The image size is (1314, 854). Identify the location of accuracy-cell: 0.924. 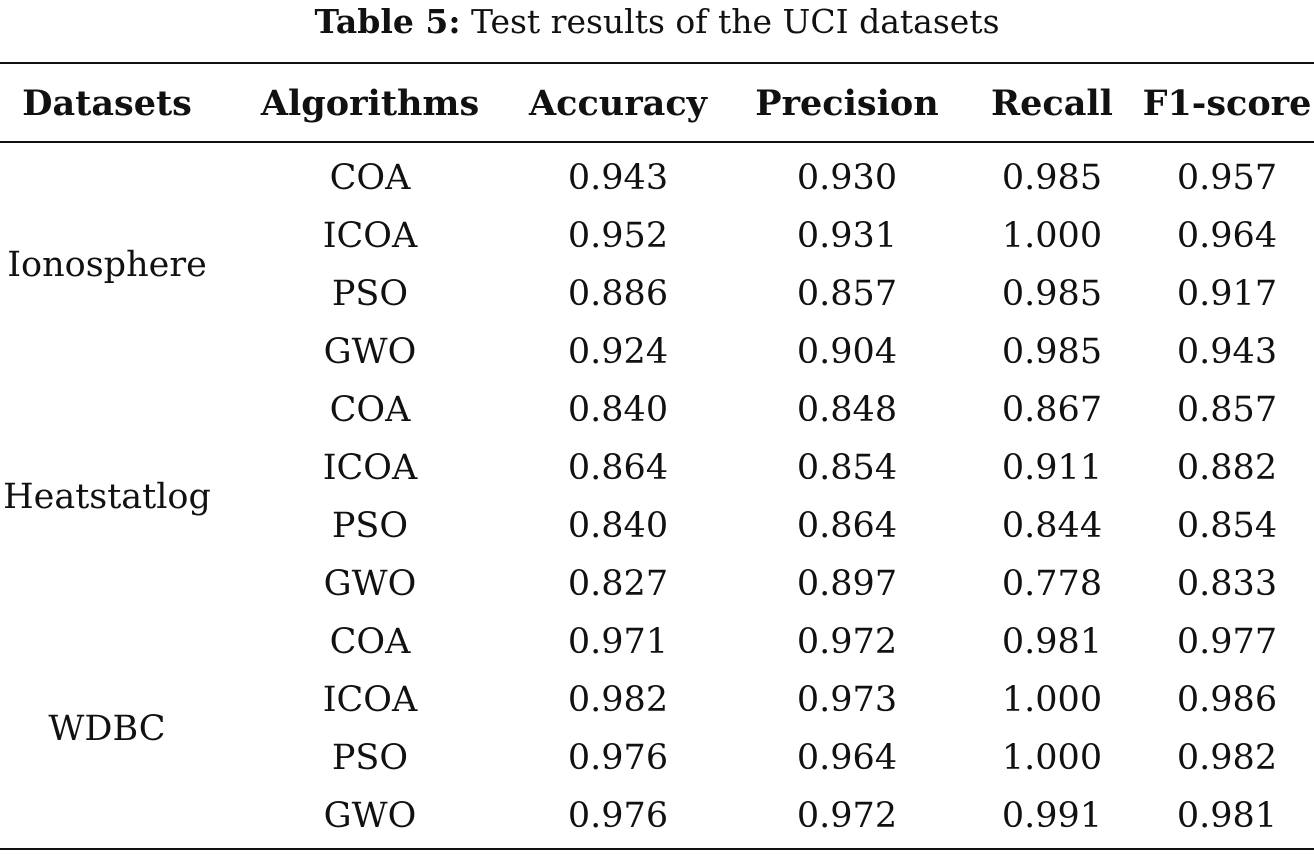
(618, 352).